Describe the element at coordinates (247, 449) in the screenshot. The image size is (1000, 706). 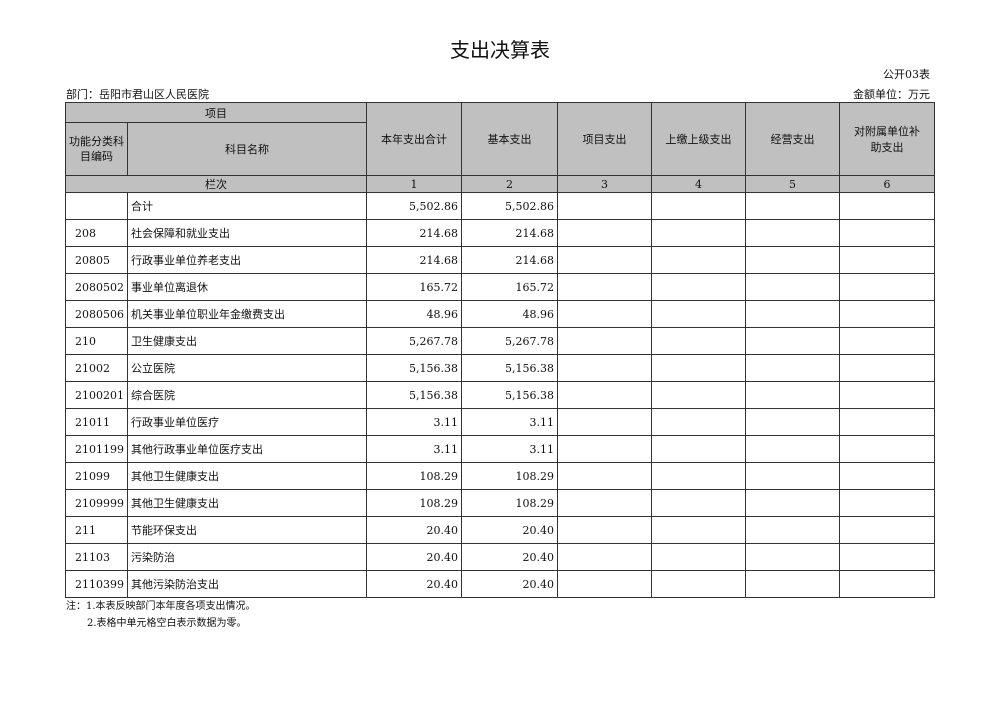
I see `row-name: 其他行政事业单位医疗支出` at that location.